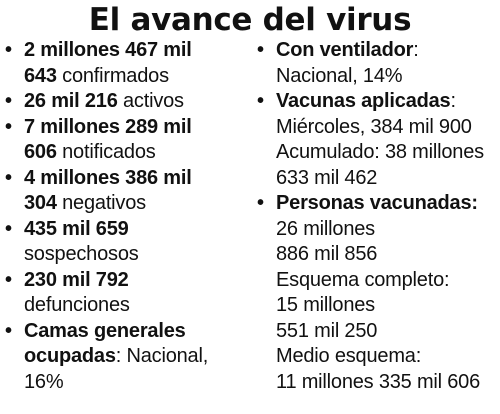  What do you see at coordinates (101, 203) in the screenshot?
I see `negativos-label: negativos` at bounding box center [101, 203].